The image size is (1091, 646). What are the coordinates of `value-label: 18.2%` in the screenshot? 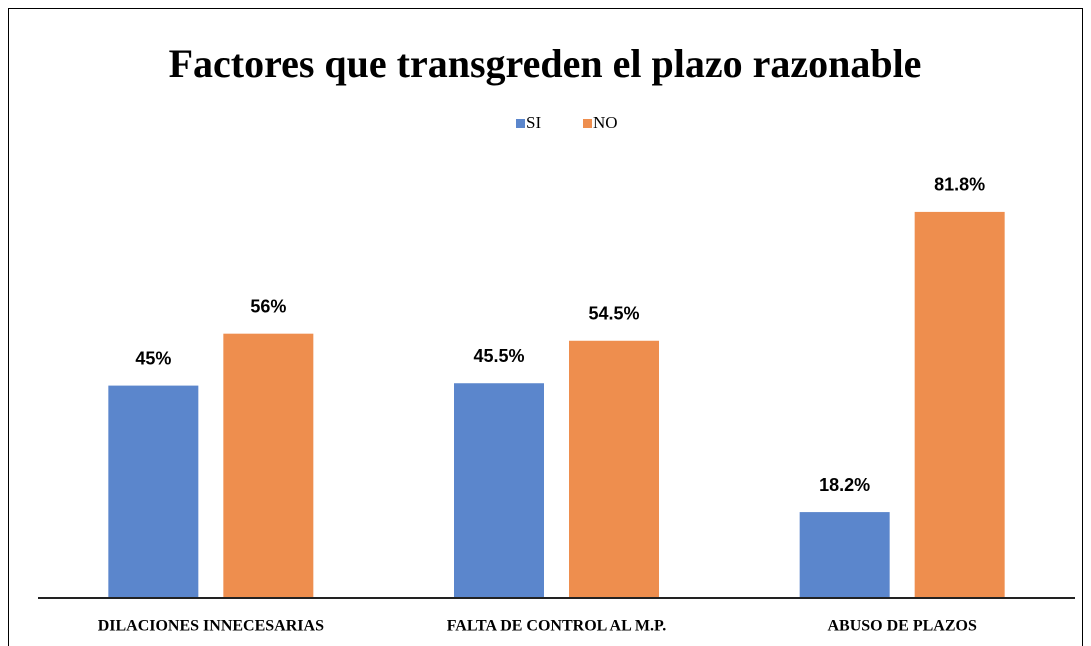 It's located at (844, 485).